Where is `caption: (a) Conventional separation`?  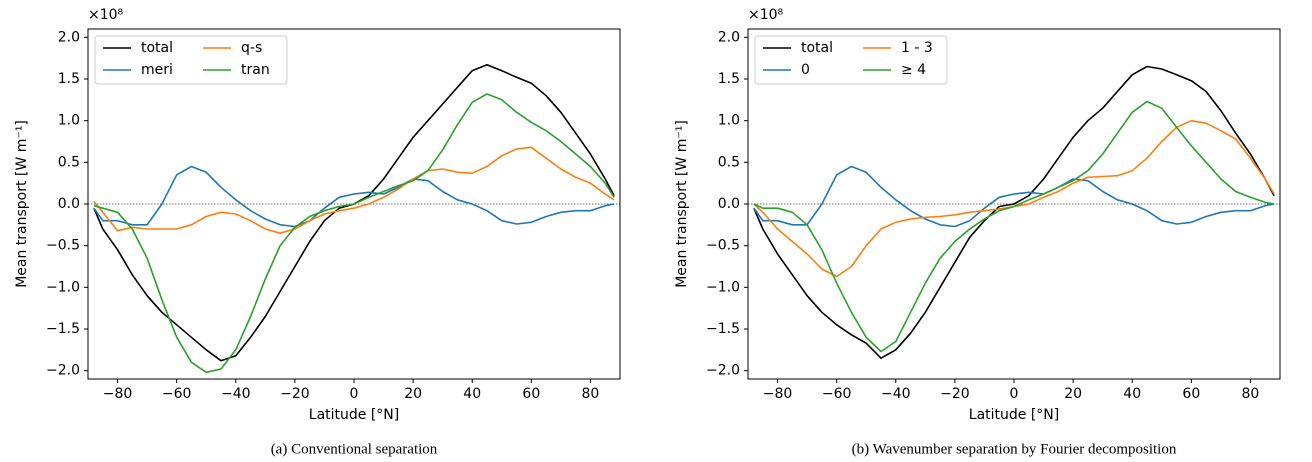 caption: (a) Conventional separation is located at coordinates (354, 449).